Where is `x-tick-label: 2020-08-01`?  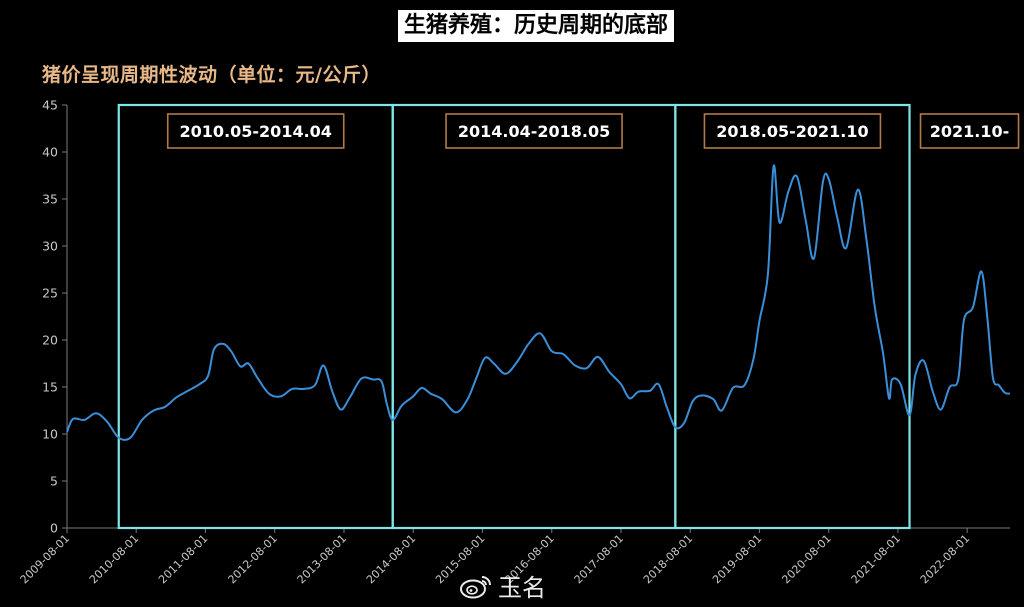 x-tick-label: 2020-08-01 is located at coordinates (806, 559).